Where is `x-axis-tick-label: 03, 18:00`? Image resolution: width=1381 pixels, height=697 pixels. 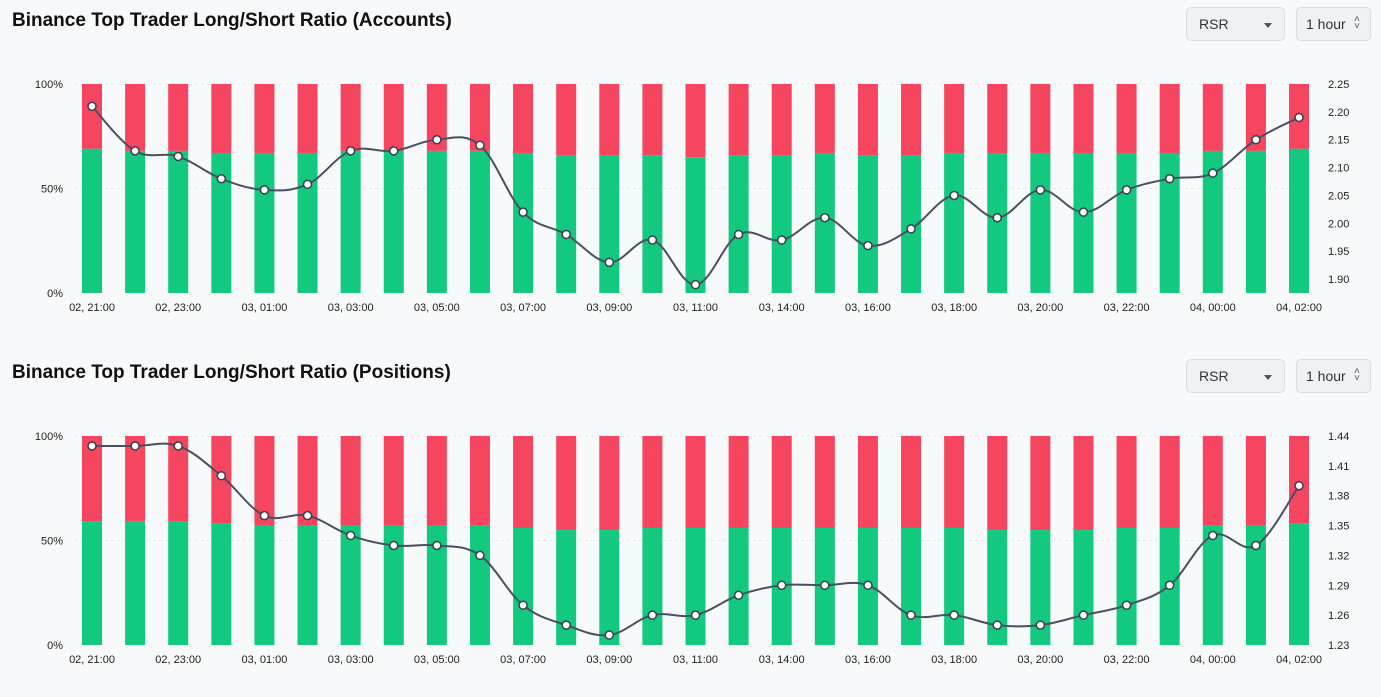 x-axis-tick-label: 03, 18:00 is located at coordinates (954, 308).